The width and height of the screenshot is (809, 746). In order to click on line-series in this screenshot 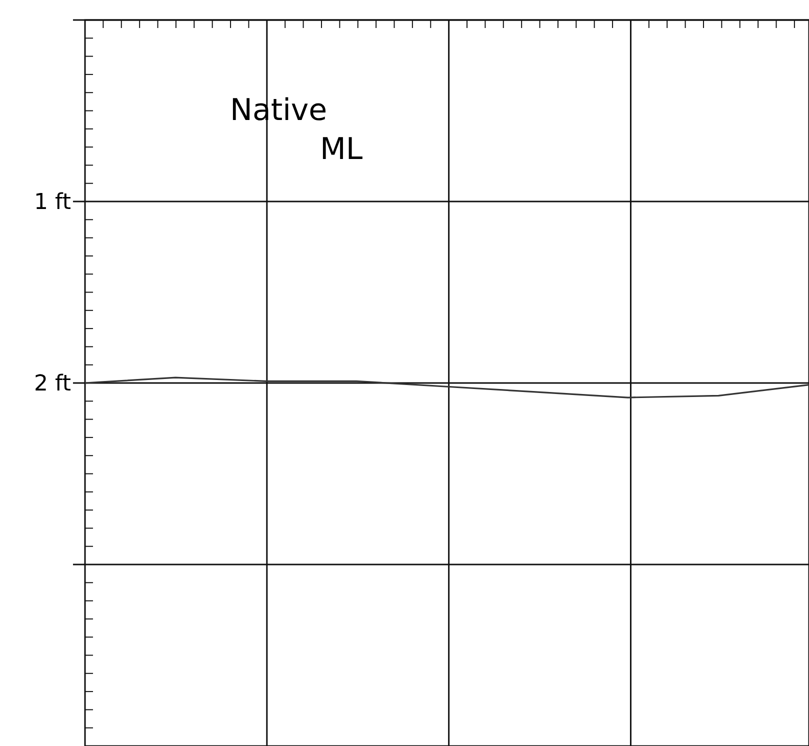, I will do `click(446, 387)`.